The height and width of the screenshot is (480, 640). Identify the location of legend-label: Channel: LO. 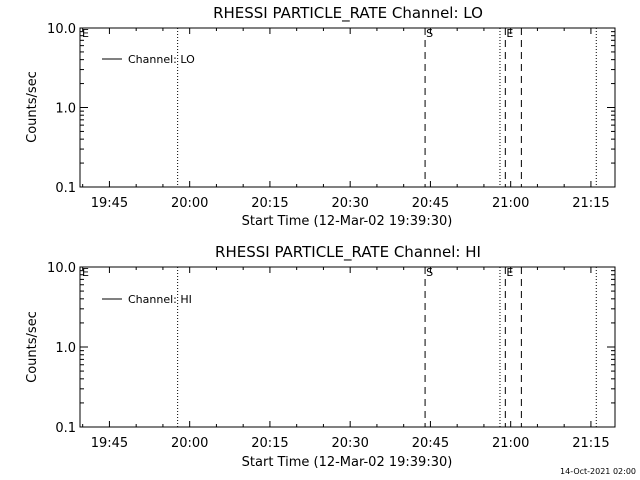
(161, 59).